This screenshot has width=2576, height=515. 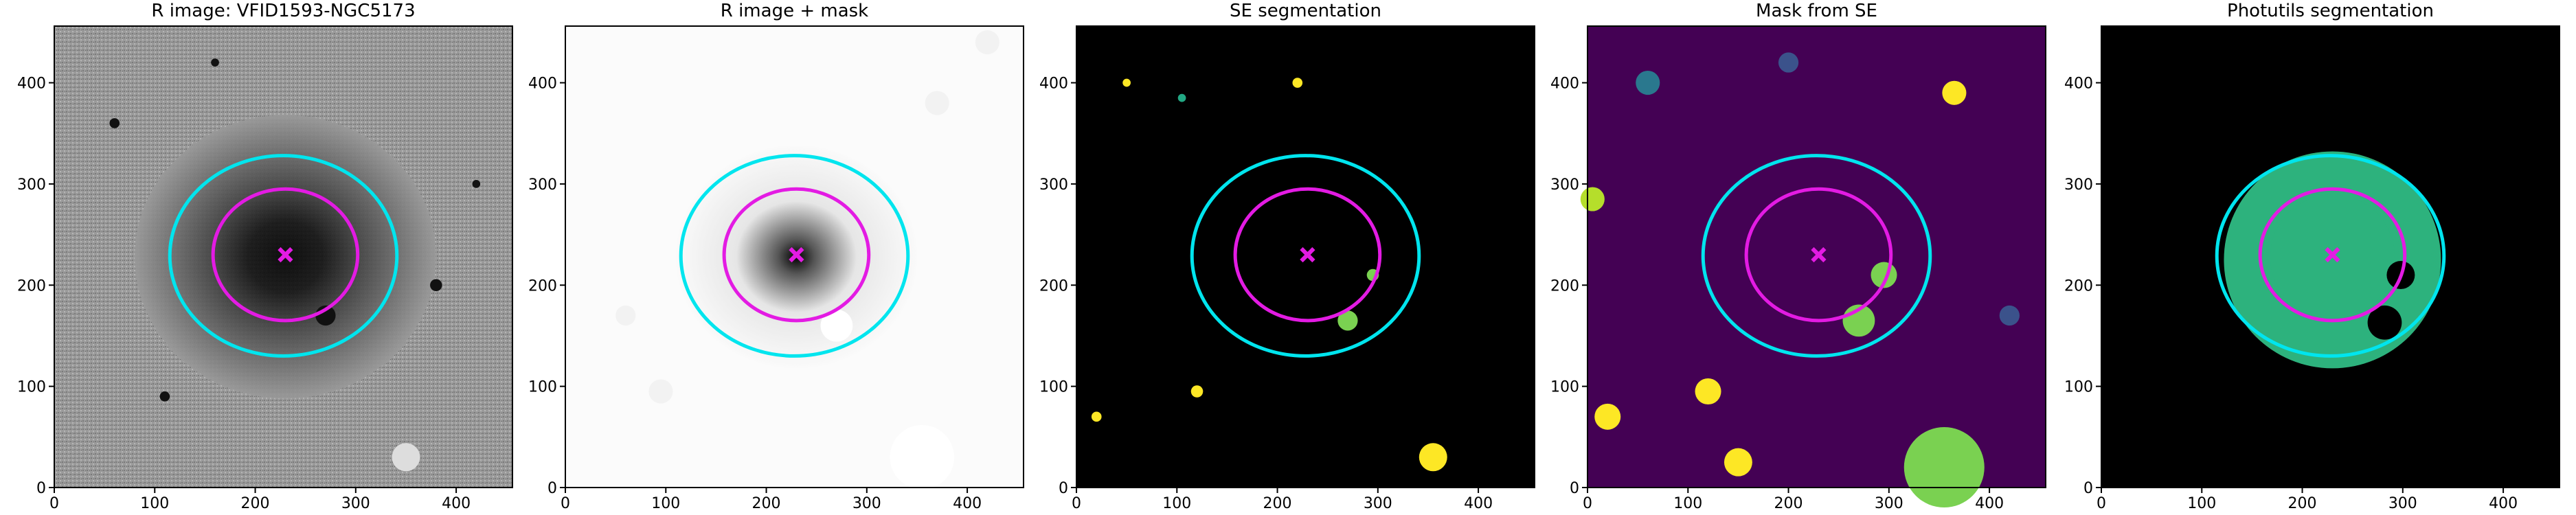 I want to click on panel-title: SE segmentation, so click(x=1305, y=11).